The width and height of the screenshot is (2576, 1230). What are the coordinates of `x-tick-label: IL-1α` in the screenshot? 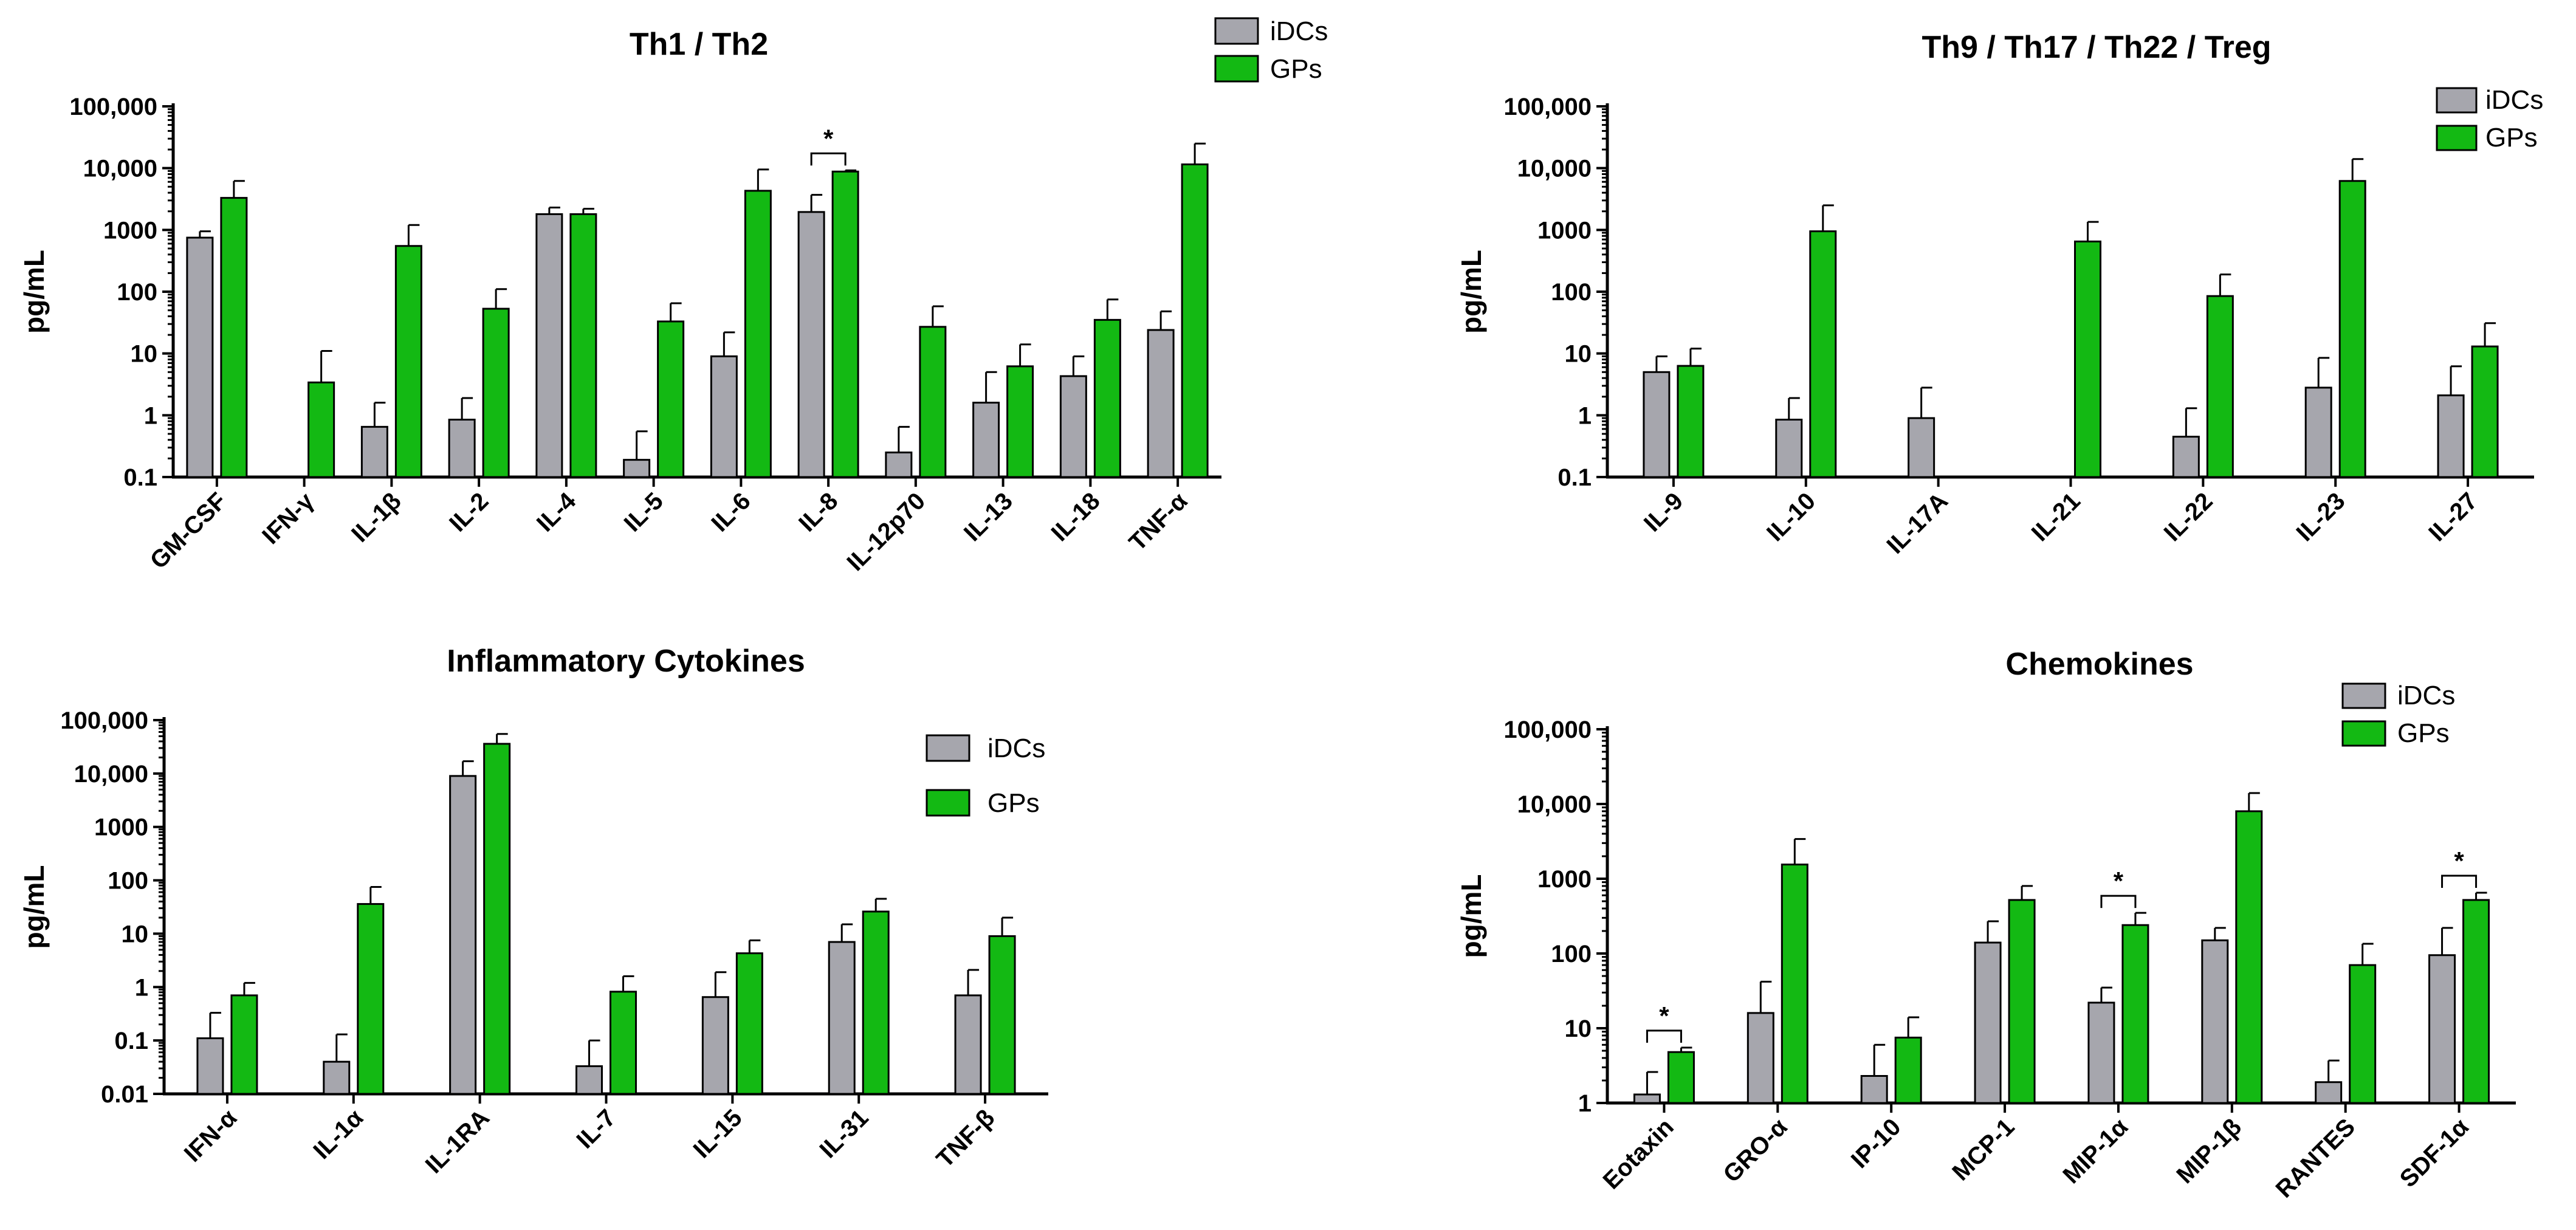 It's located at (338, 1134).